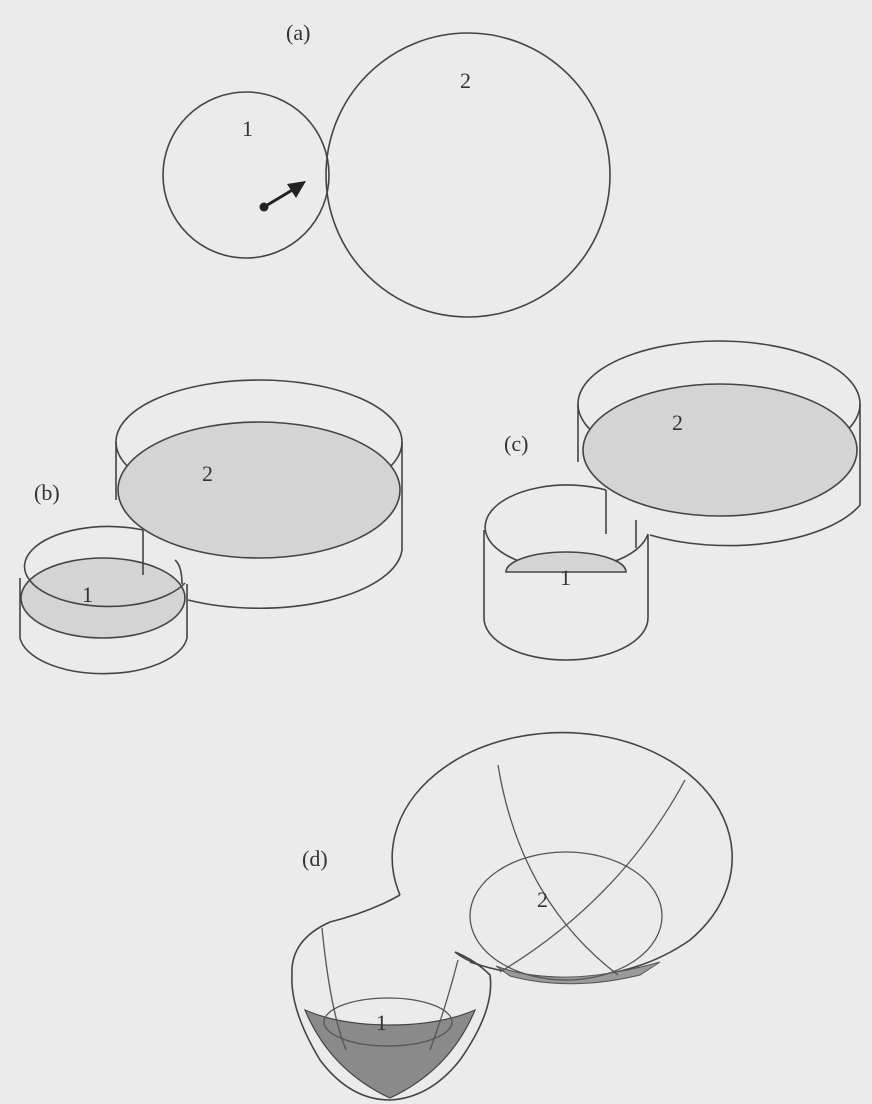 The width and height of the screenshot is (872, 1104). What do you see at coordinates (282, 196) in the screenshot?
I see `arrow-icon` at bounding box center [282, 196].